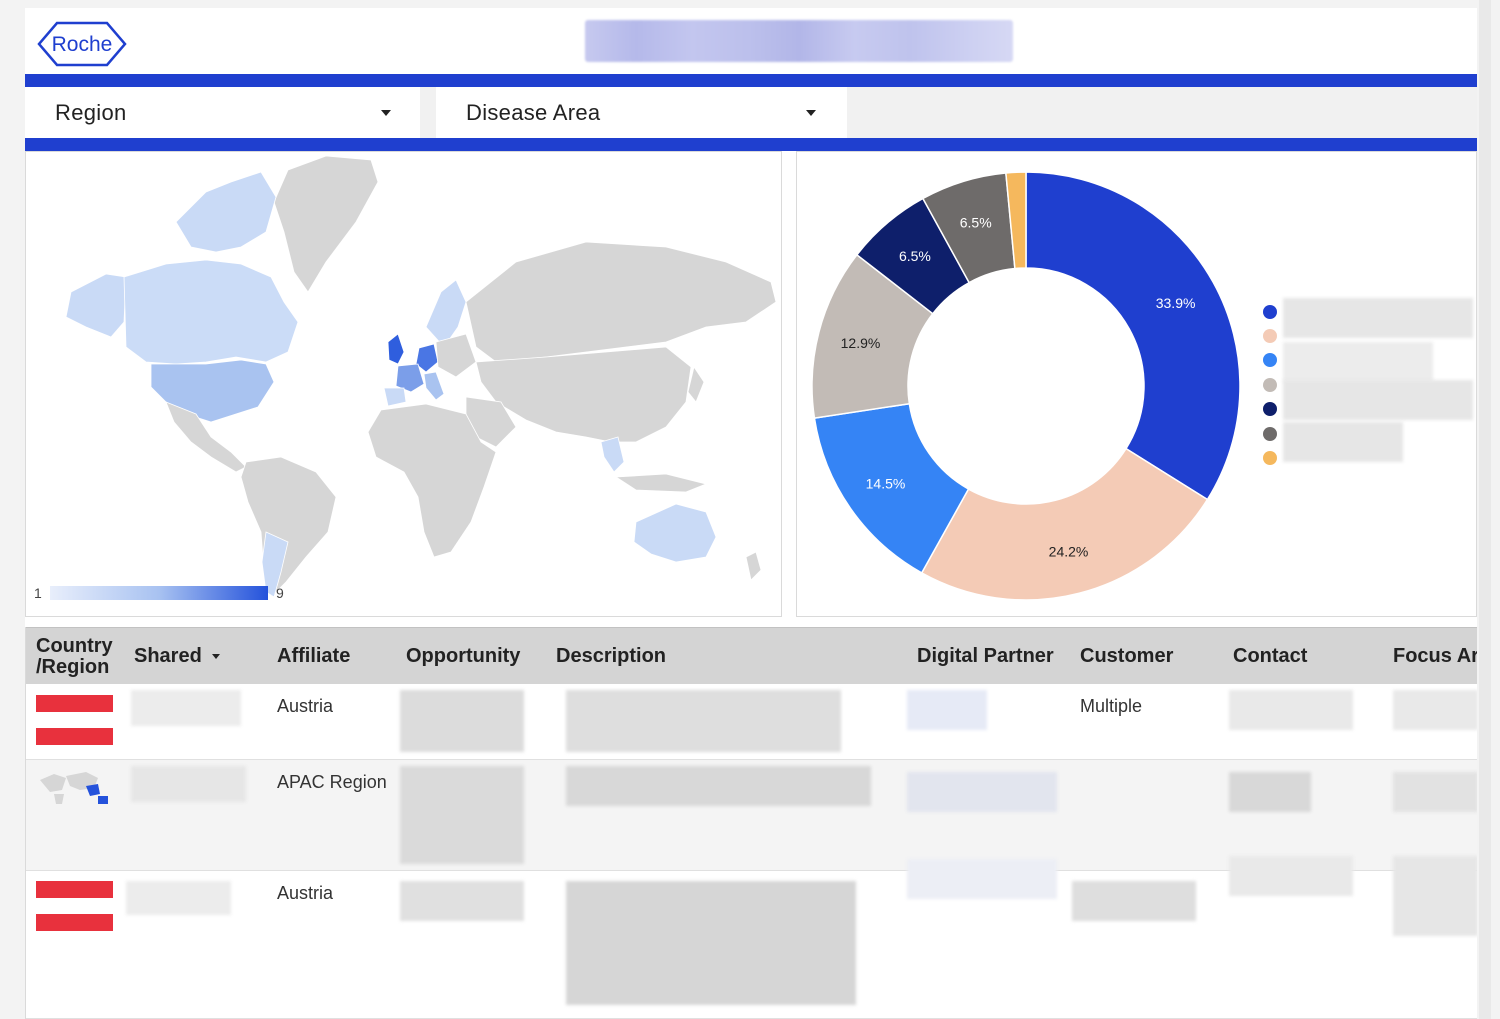 This screenshot has height=1019, width=1500. I want to click on map-region-southeast-asia, so click(612, 454).